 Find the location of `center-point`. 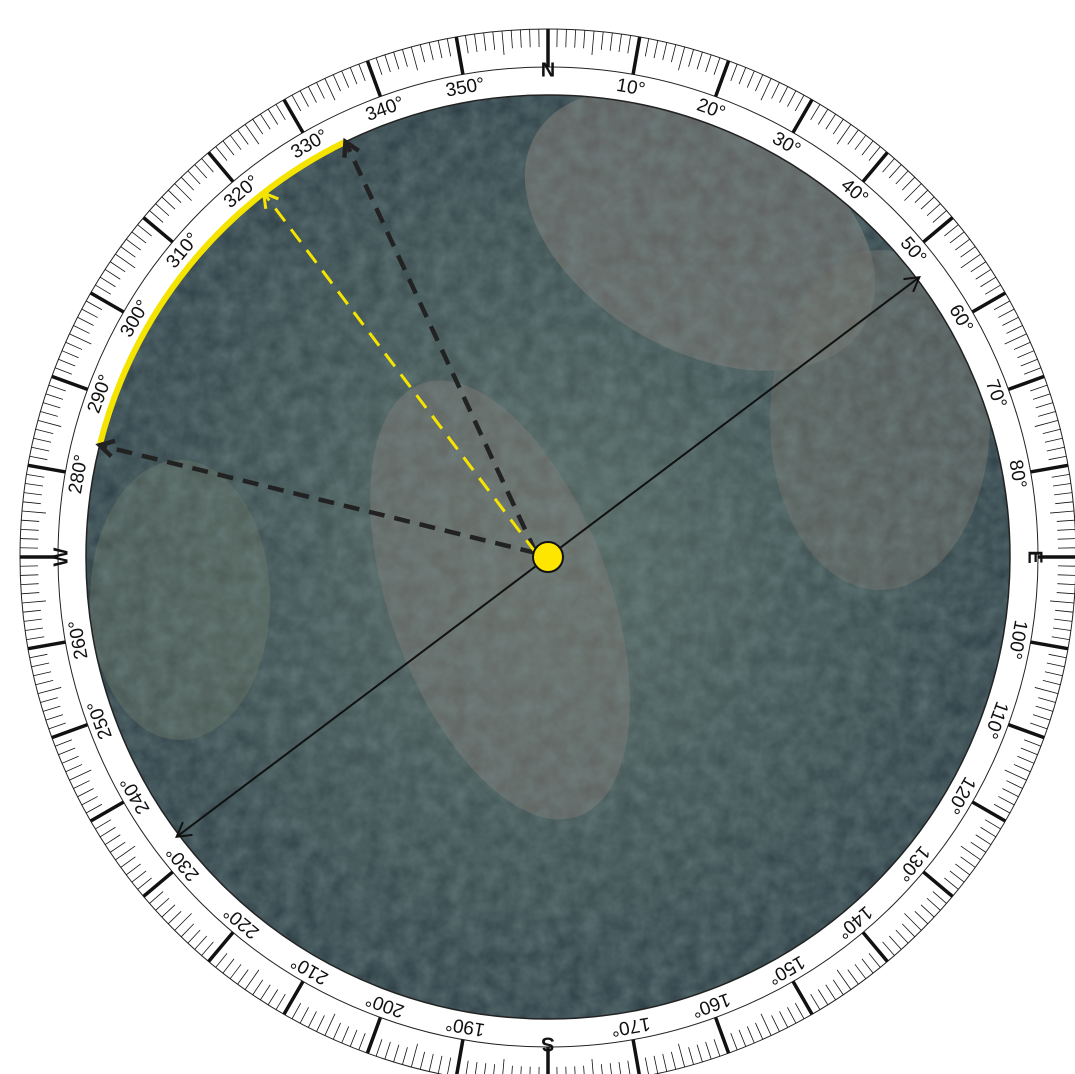

center-point is located at coordinates (548, 557).